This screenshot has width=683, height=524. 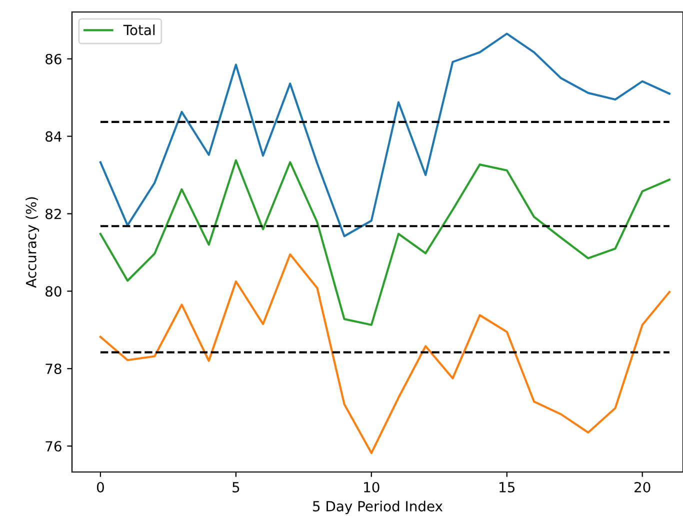 I want to click on y-tick-label: 76, so click(x=54, y=446).